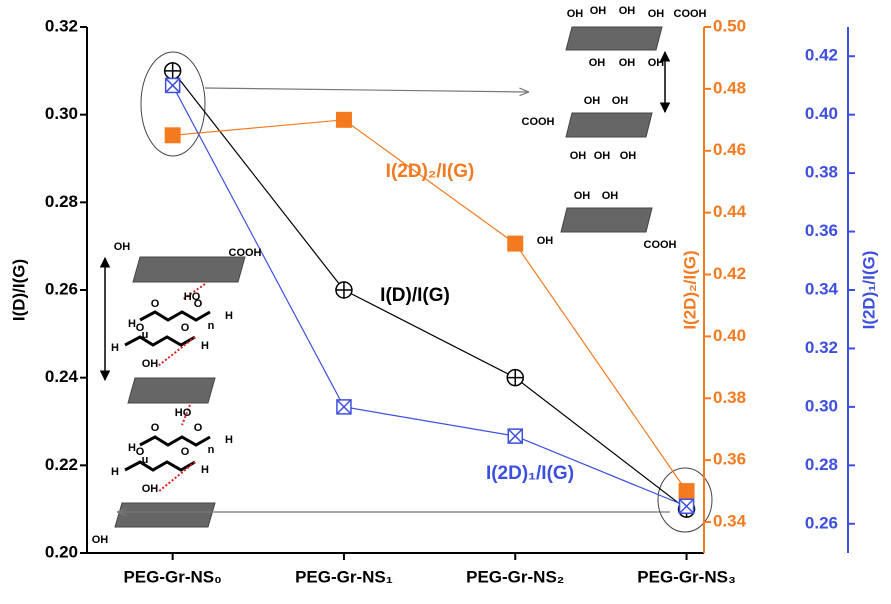  Describe the element at coordinates (181, 388) in the screenshot. I see `h-bonds` at that location.